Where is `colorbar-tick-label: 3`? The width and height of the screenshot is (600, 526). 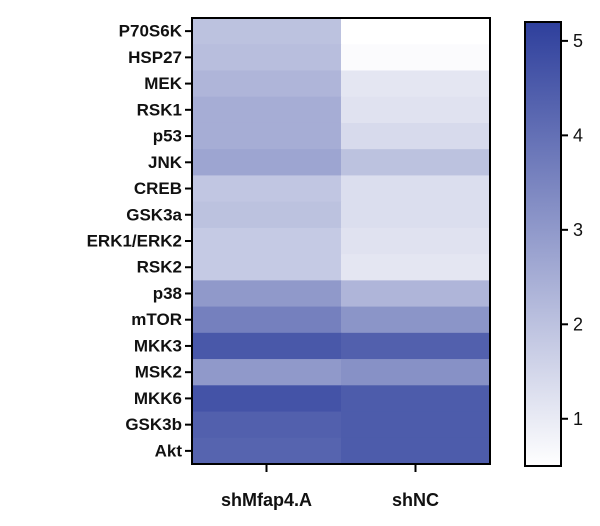
colorbar-tick-label: 3 is located at coordinates (578, 230).